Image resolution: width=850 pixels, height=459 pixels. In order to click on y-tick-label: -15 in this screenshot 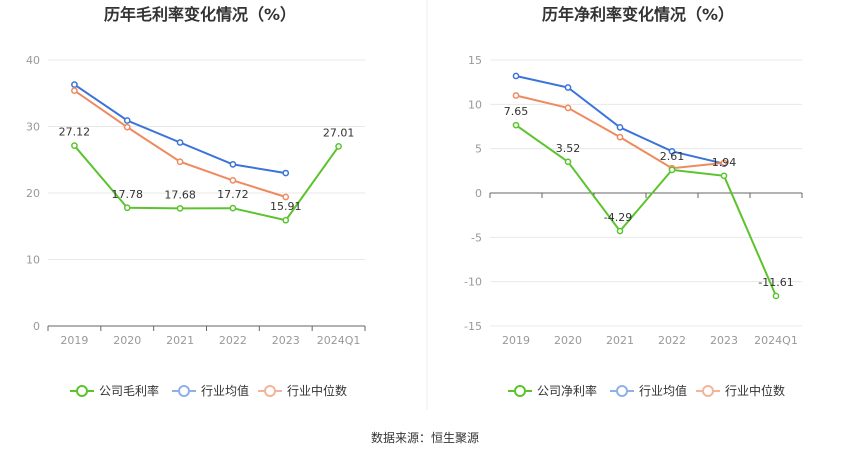, I will do `click(473, 326)`.